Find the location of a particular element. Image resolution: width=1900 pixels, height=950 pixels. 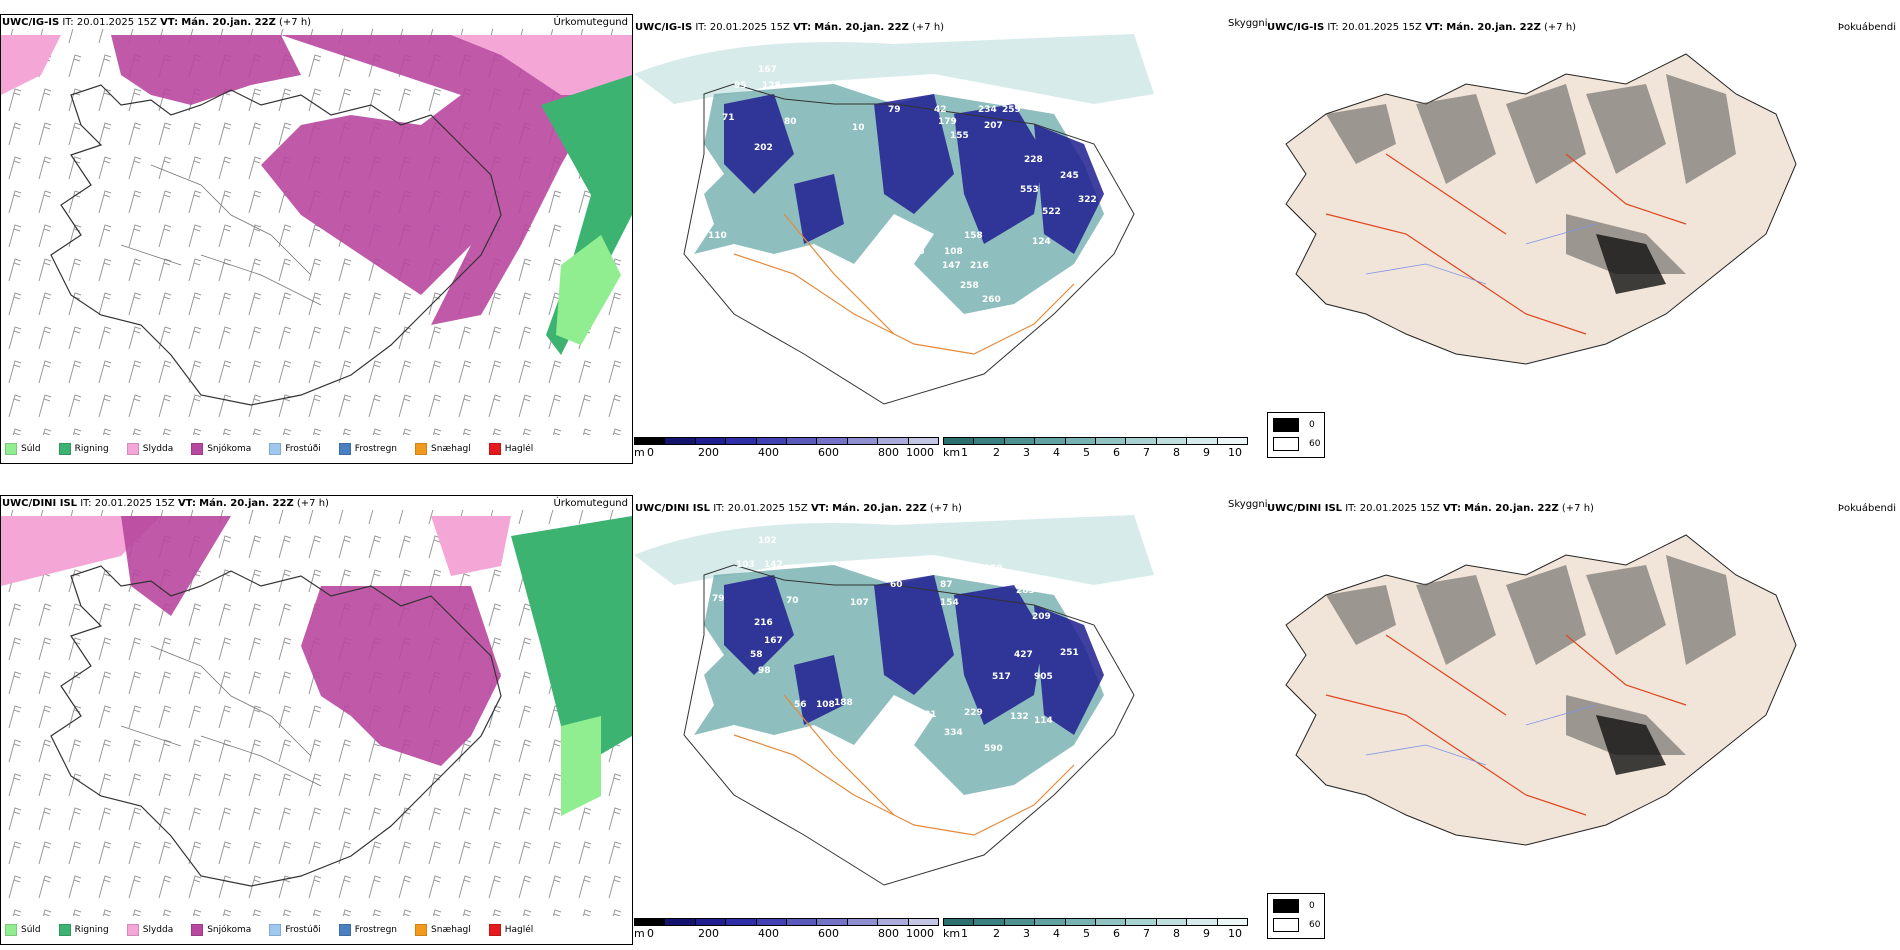

ceiling-label: 103 is located at coordinates (745, 565).